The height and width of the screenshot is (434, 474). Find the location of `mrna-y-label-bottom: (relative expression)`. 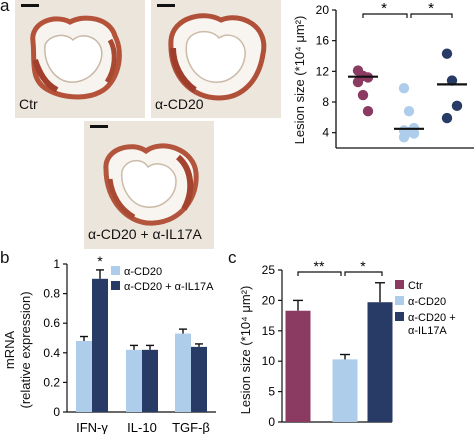

mrna-y-label-bottom: (relative expression) is located at coordinates (25, 349).